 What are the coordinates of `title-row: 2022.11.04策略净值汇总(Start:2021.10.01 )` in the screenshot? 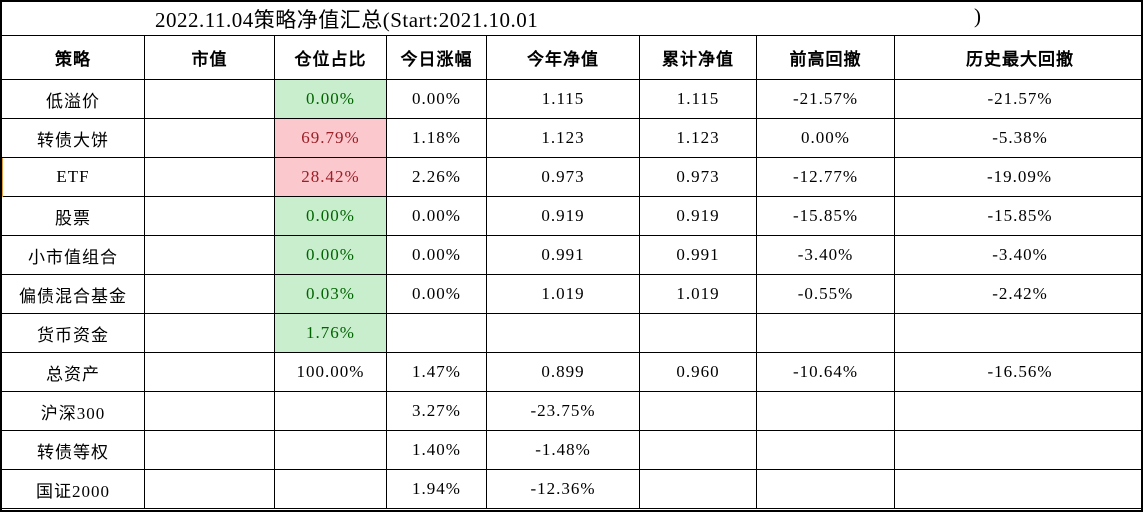 It's located at (571, 19).